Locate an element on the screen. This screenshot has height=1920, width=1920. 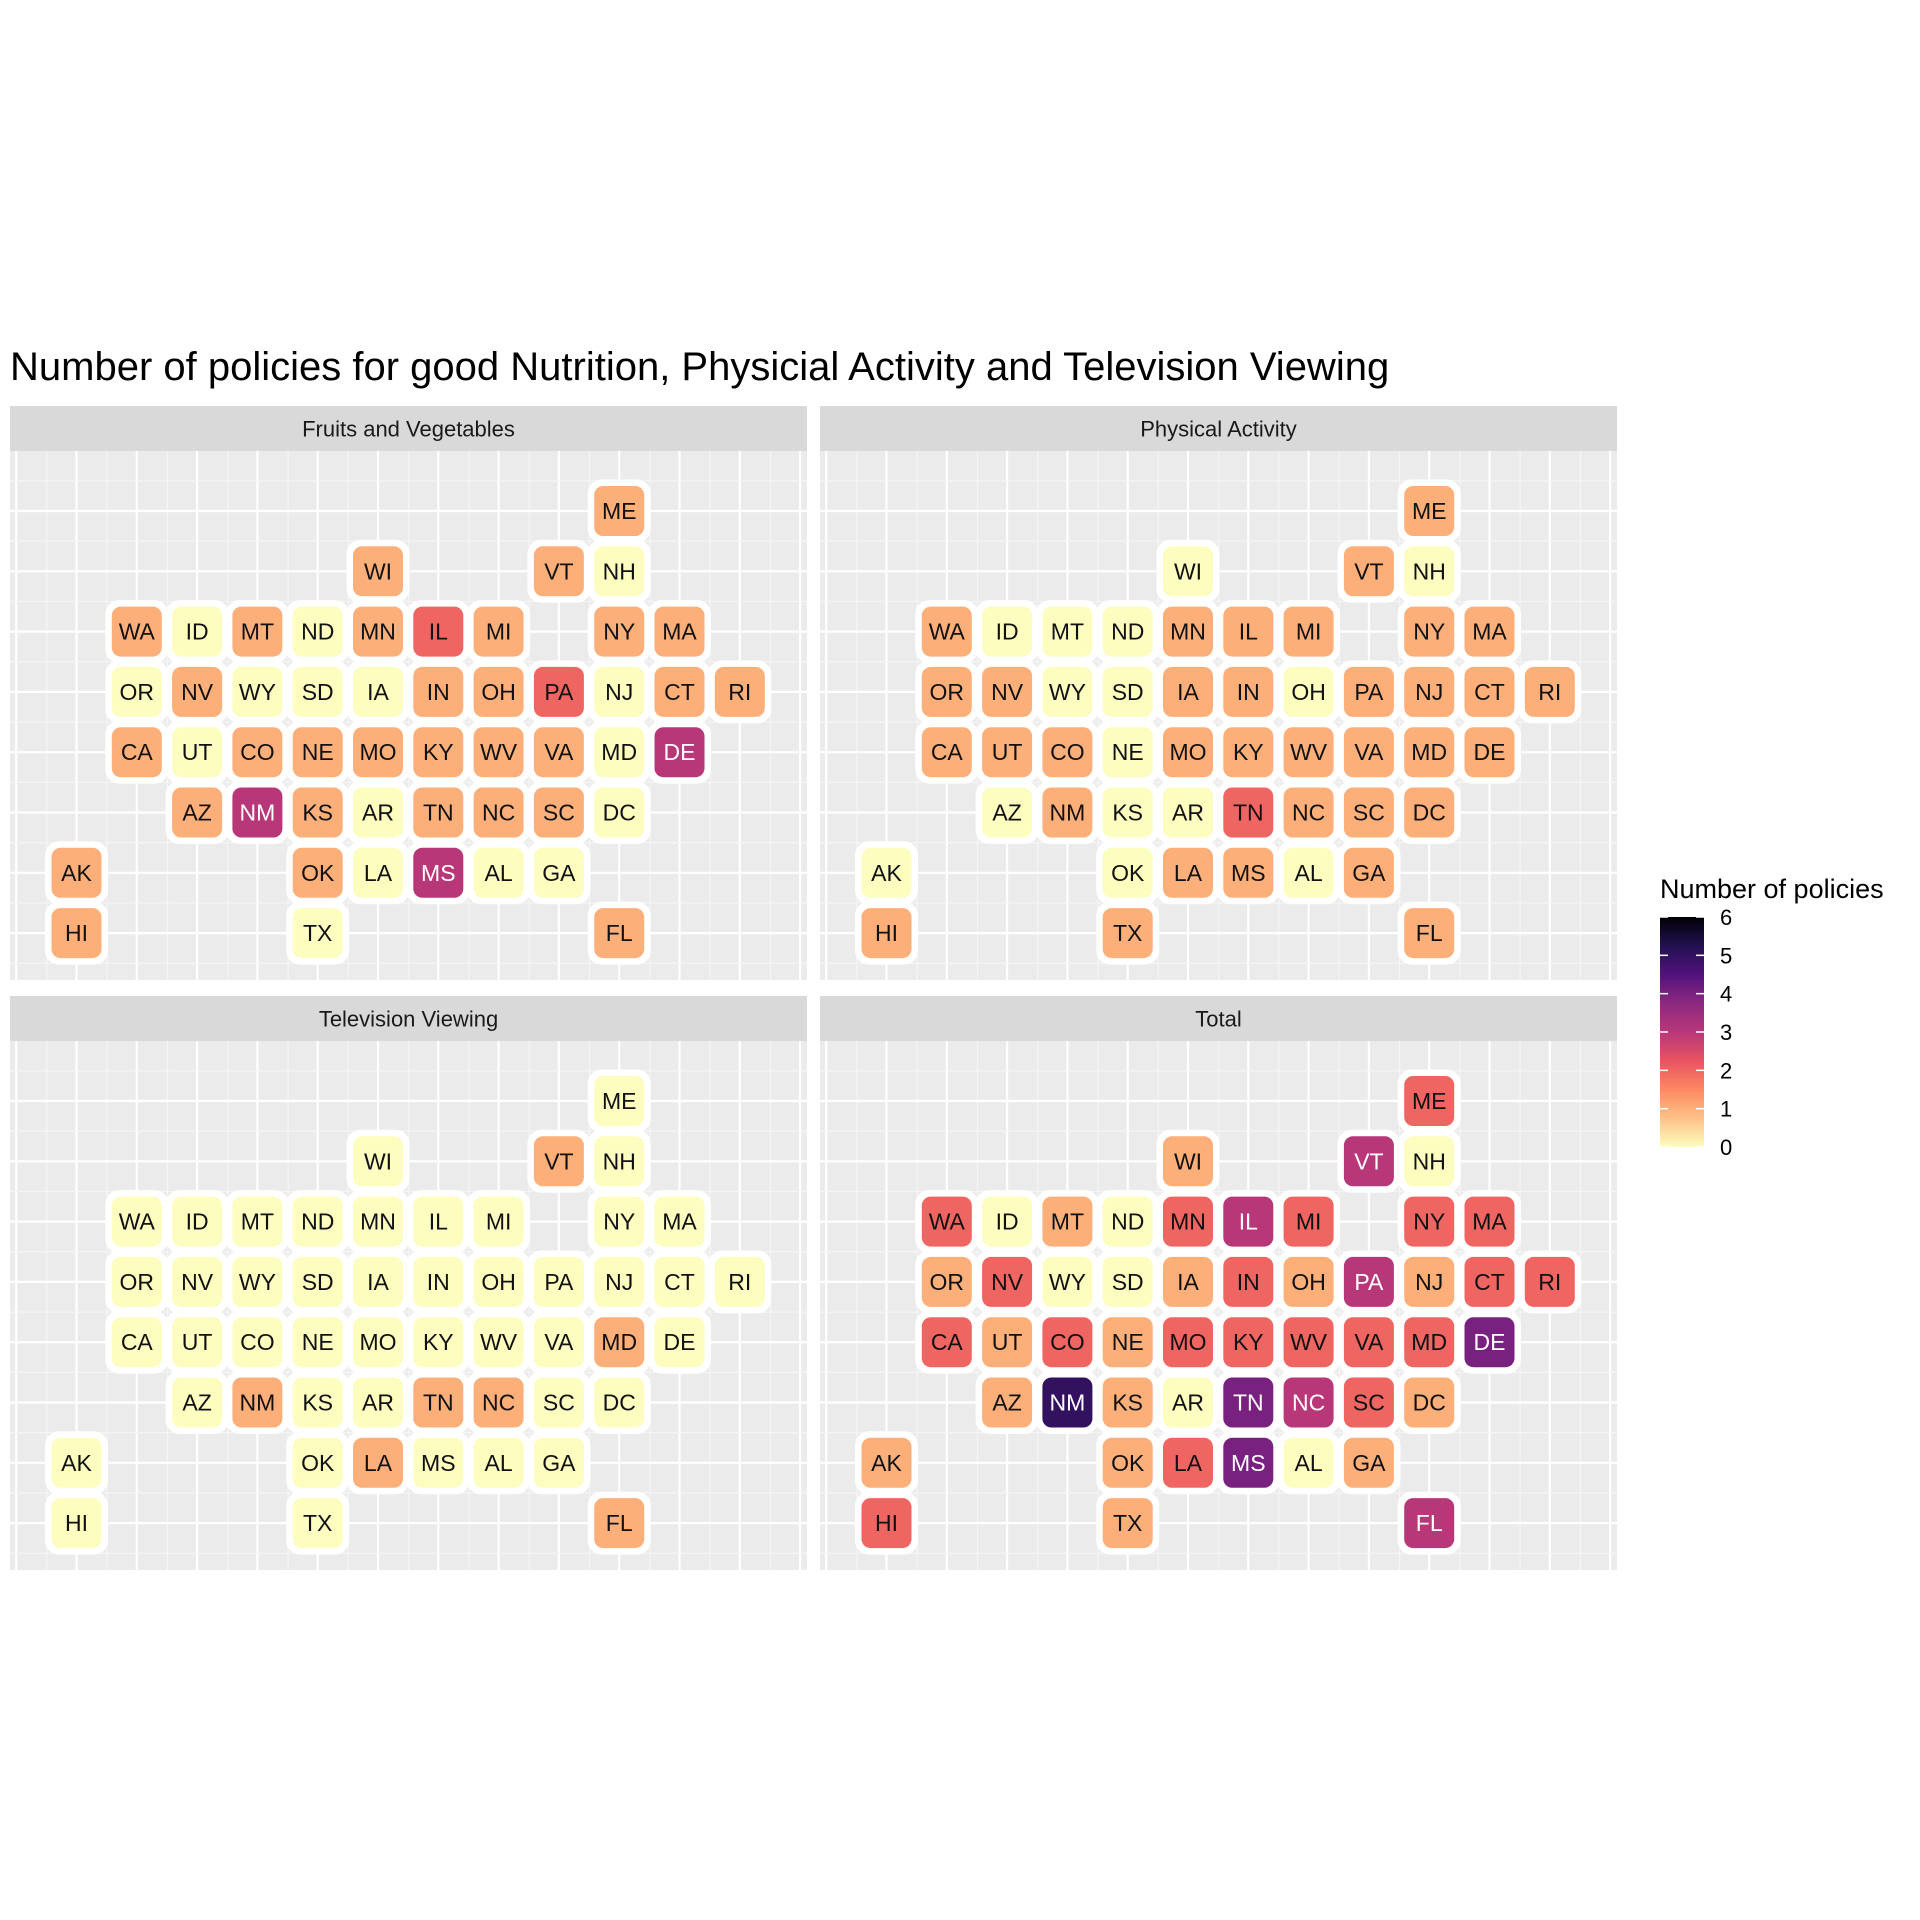
state-label: AR is located at coordinates (1188, 813).